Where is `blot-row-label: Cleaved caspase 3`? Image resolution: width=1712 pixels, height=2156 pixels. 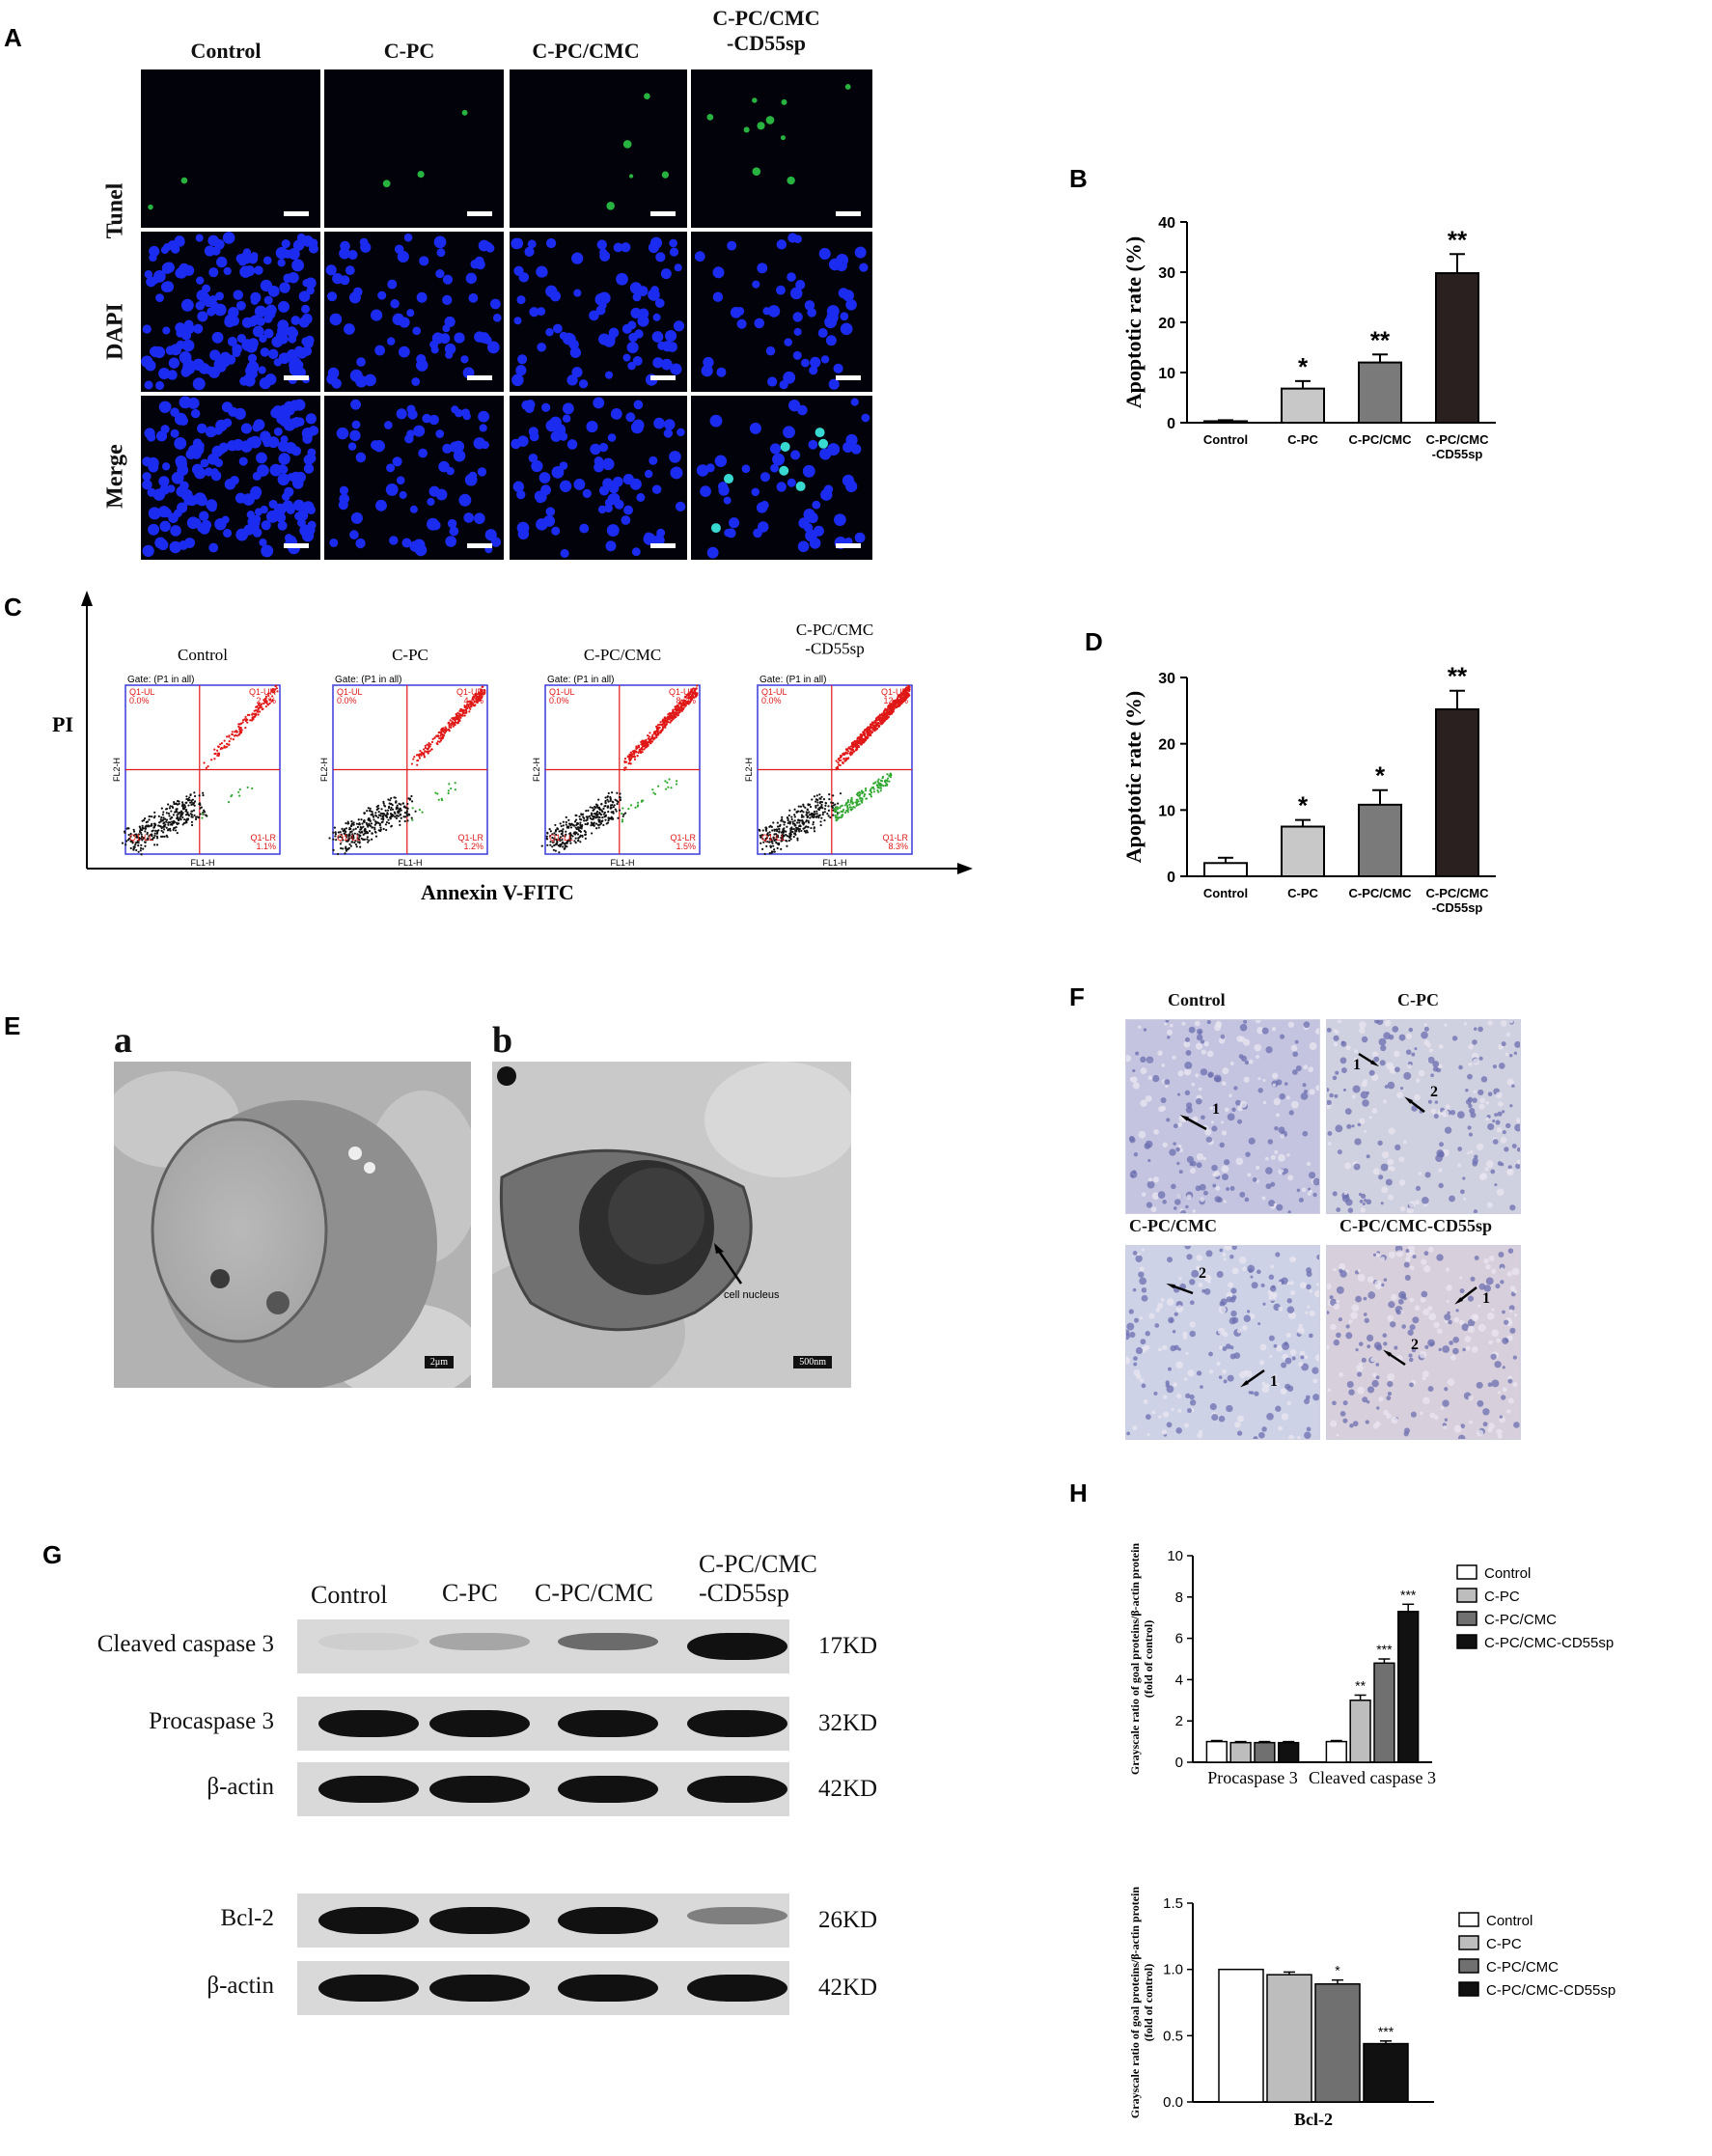
blot-row-label: Cleaved caspase 3 is located at coordinates (185, 1644).